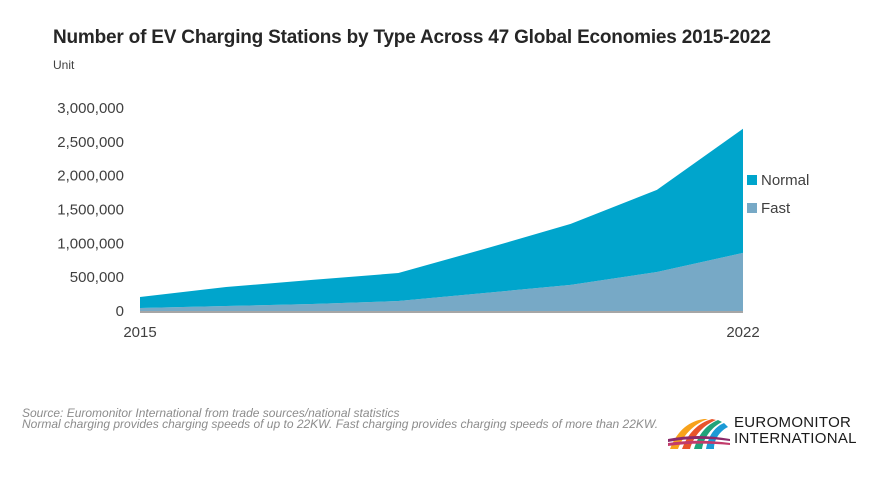 The width and height of the screenshot is (890, 478). What do you see at coordinates (778, 194) in the screenshot?
I see `legend: Normal Fast` at bounding box center [778, 194].